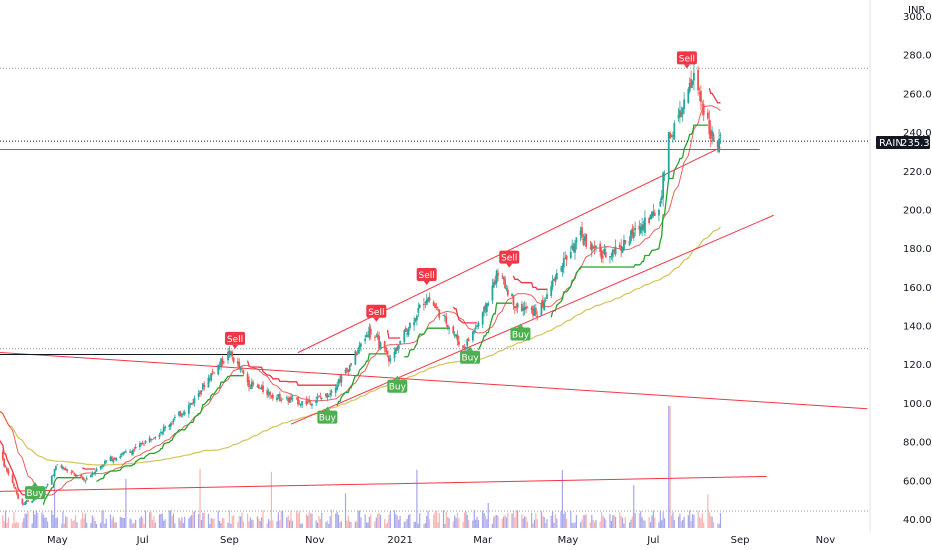 The height and width of the screenshot is (550, 932). What do you see at coordinates (509, 259) in the screenshot?
I see `signal-label: Sell` at bounding box center [509, 259].